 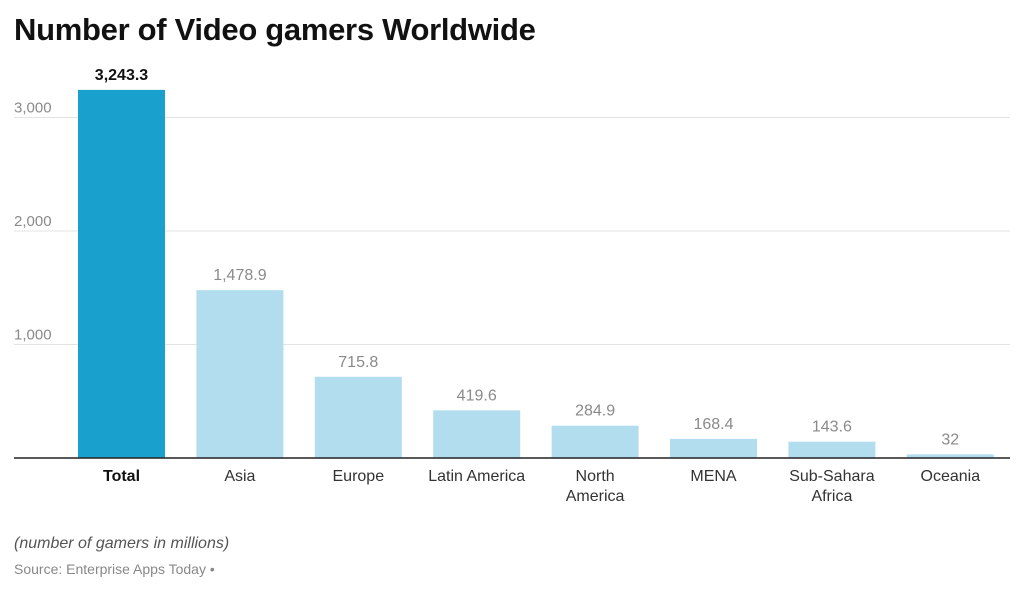 I want to click on x-category-label-line: North, so click(x=595, y=476).